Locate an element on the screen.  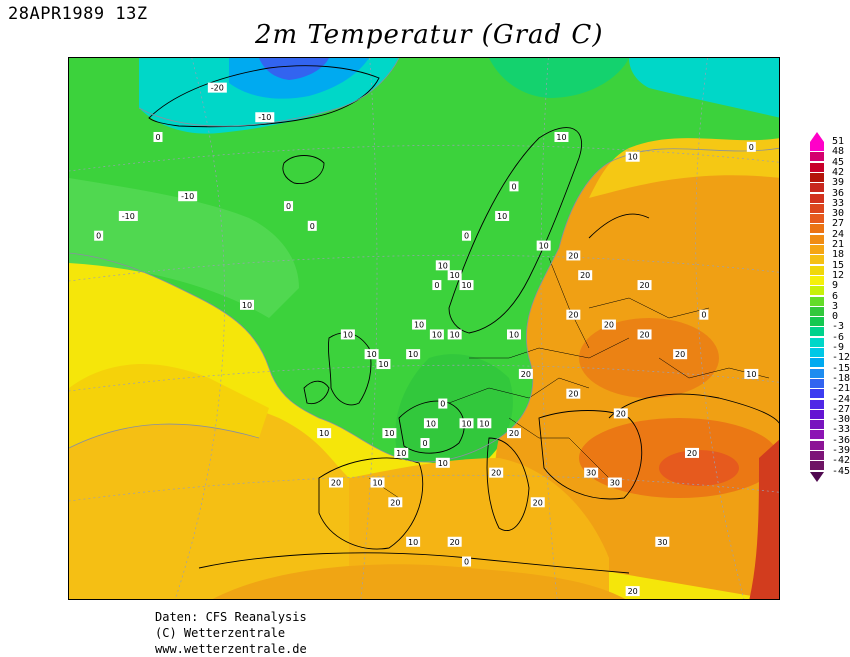
legend-label: 45 is located at coordinates (838, 162).